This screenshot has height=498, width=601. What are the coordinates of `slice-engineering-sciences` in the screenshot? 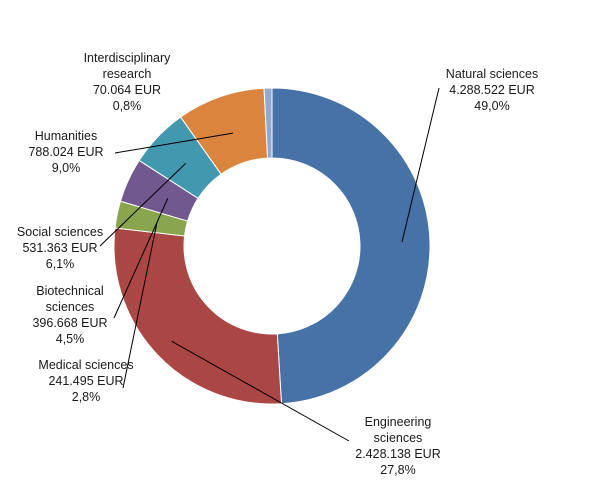 It's located at (198, 316).